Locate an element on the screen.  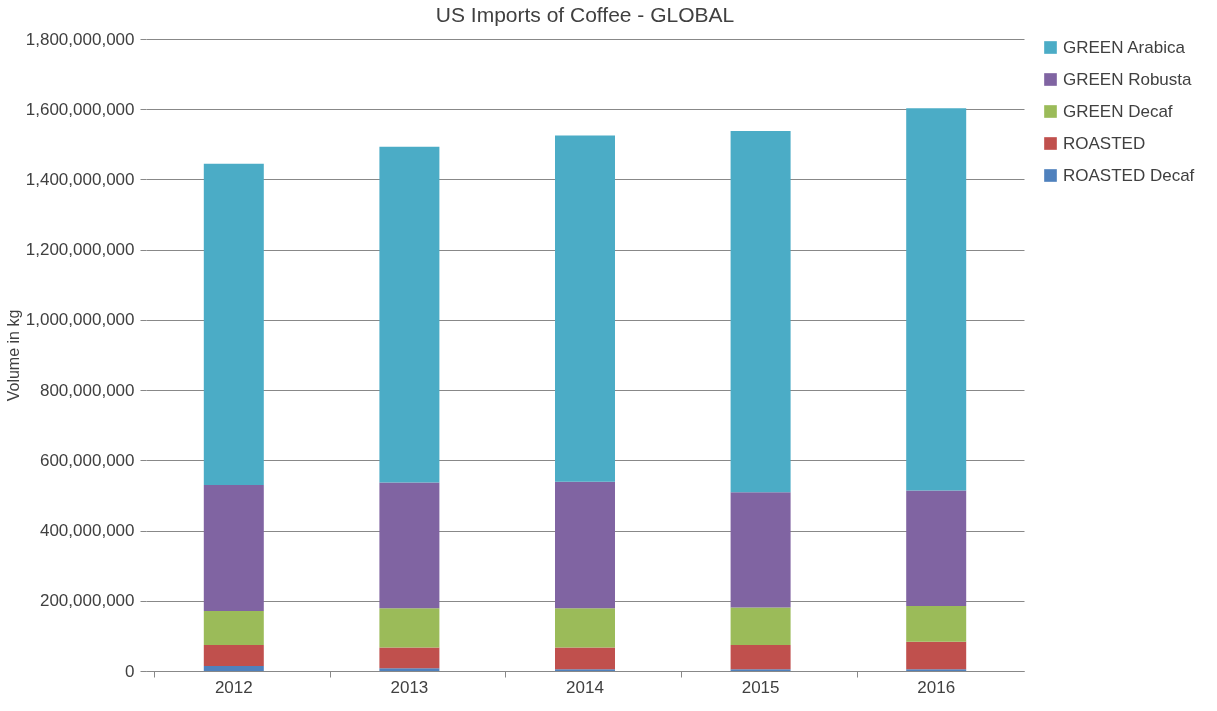
y-tick-label: 400,000,000 is located at coordinates (87, 531).